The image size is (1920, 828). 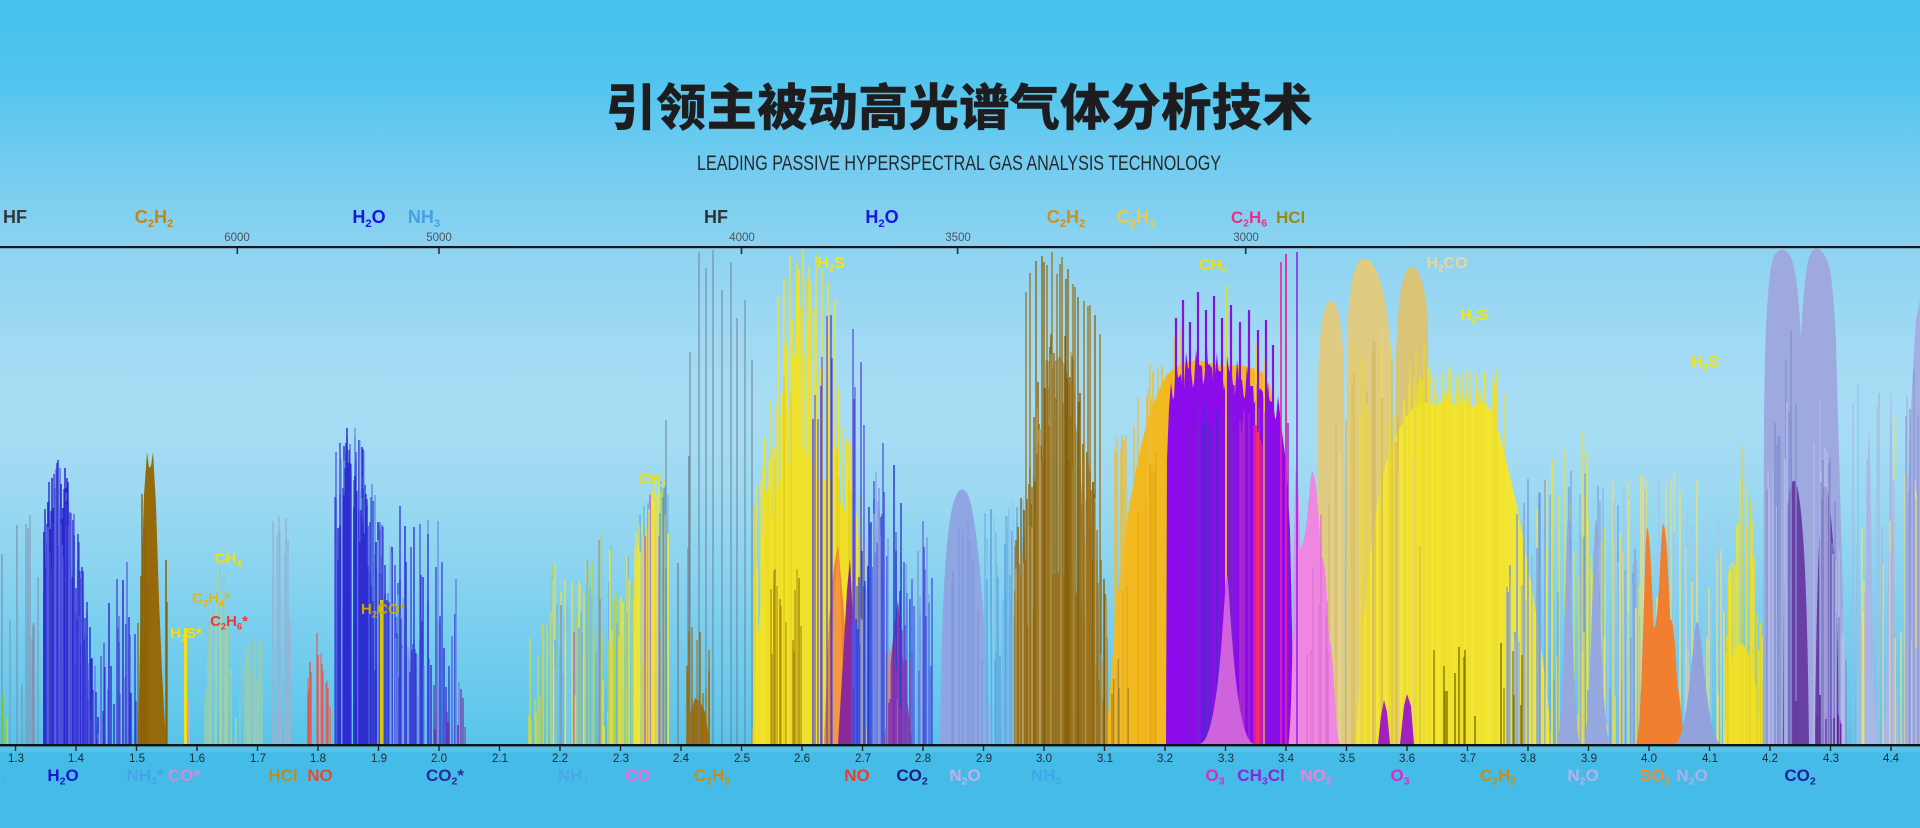 I want to click on svg-text: 1.3, so click(x=16, y=759).